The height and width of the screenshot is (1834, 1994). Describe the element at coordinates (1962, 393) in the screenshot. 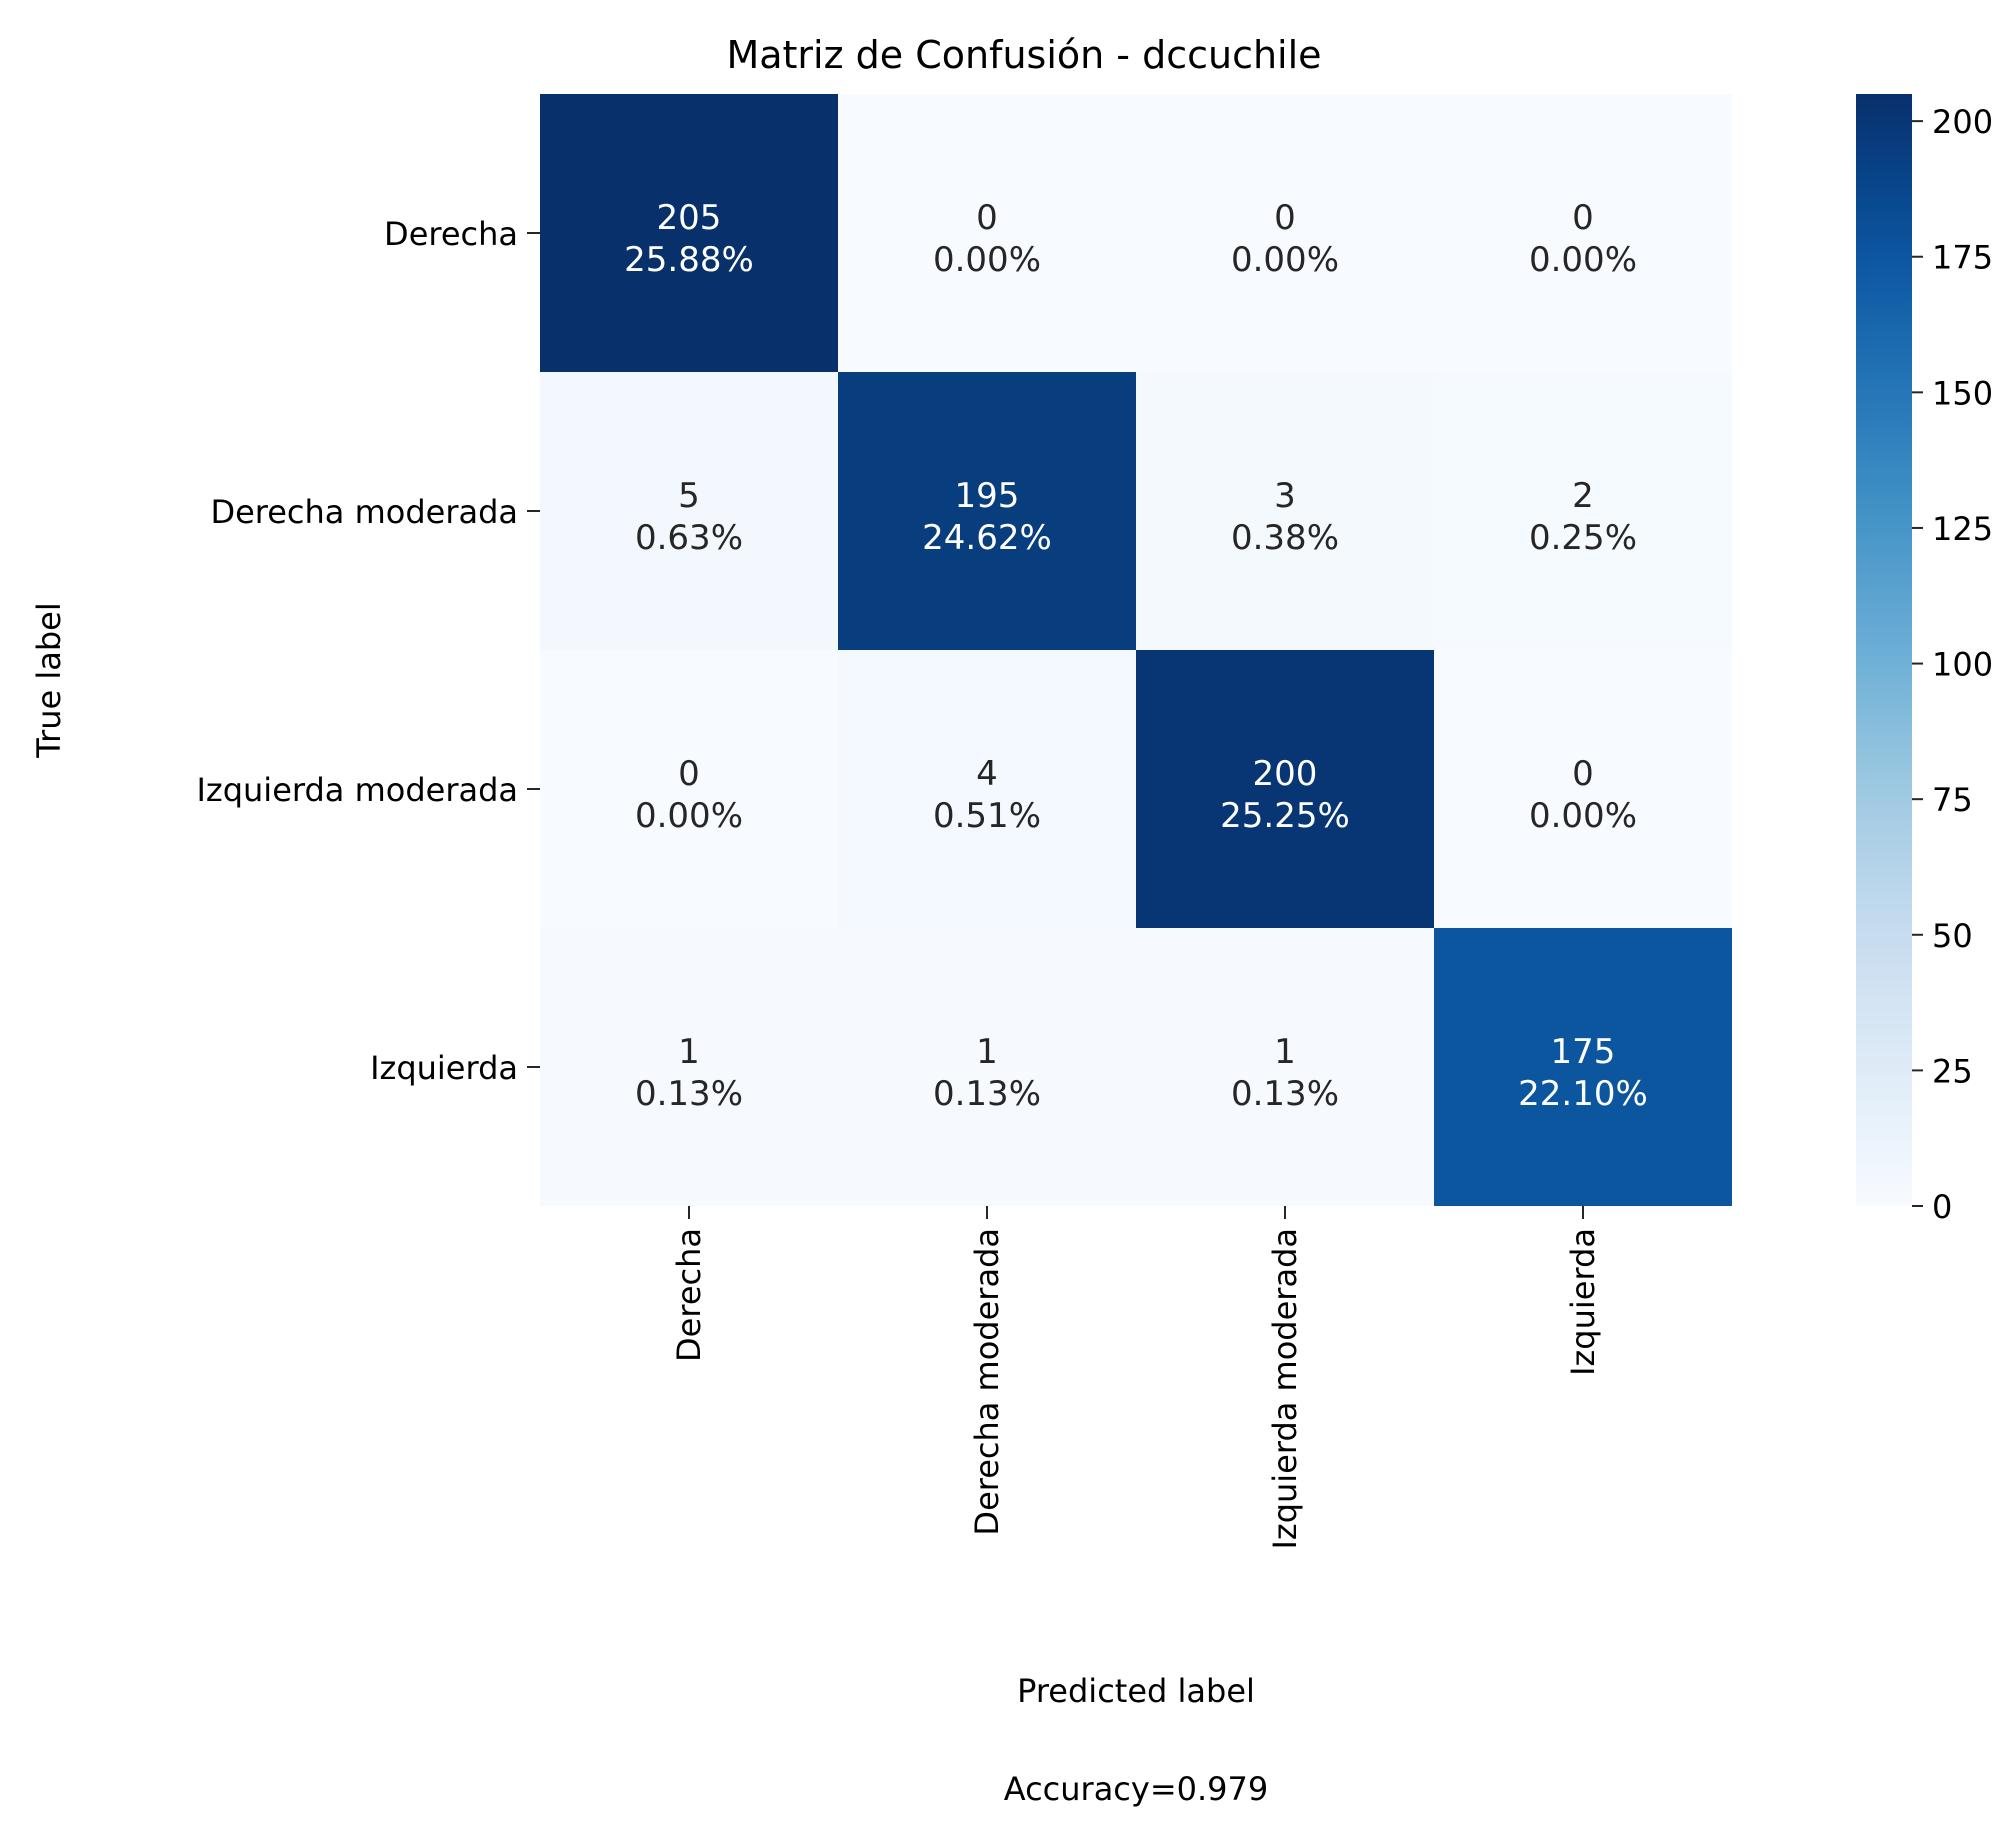

I see `colorbar-tick-label: 150` at that location.